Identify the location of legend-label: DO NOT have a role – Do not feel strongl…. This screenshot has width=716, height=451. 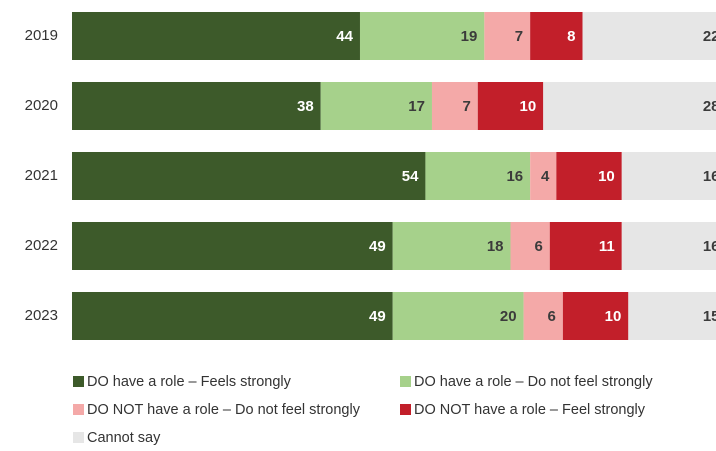
(224, 410).